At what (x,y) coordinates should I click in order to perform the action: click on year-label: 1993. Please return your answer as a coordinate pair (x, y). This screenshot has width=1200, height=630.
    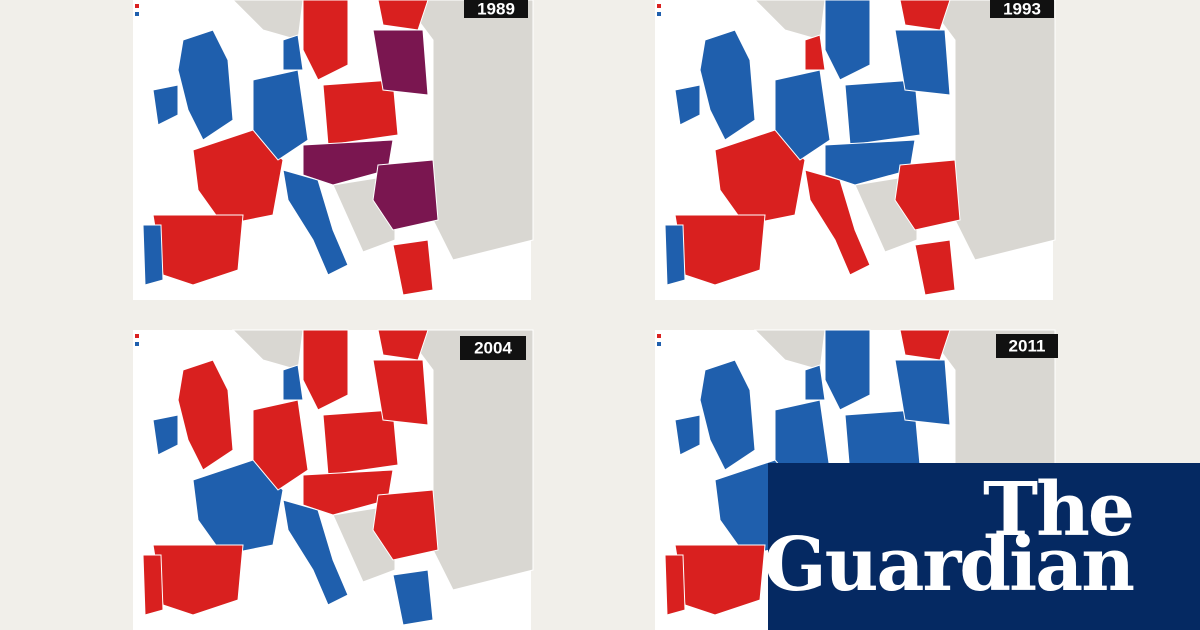
    Looking at the image, I should click on (1022, 9).